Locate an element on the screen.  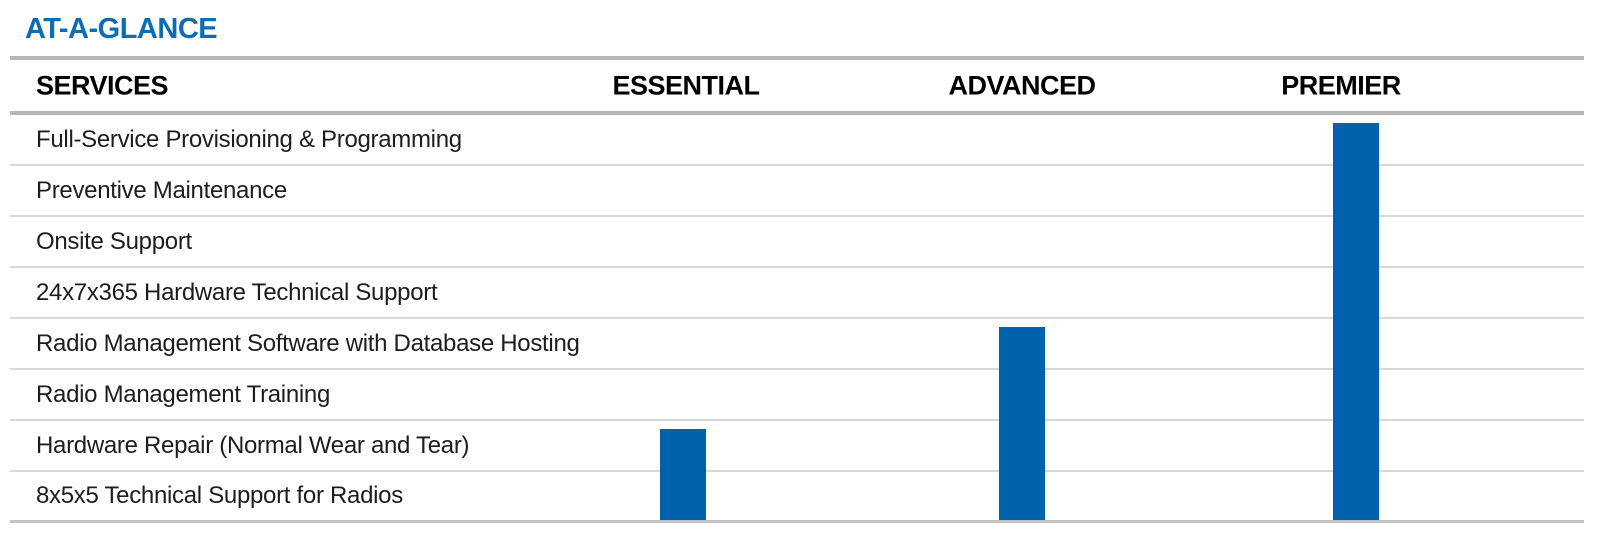
service-name: Onsite Support is located at coordinates (114, 241).